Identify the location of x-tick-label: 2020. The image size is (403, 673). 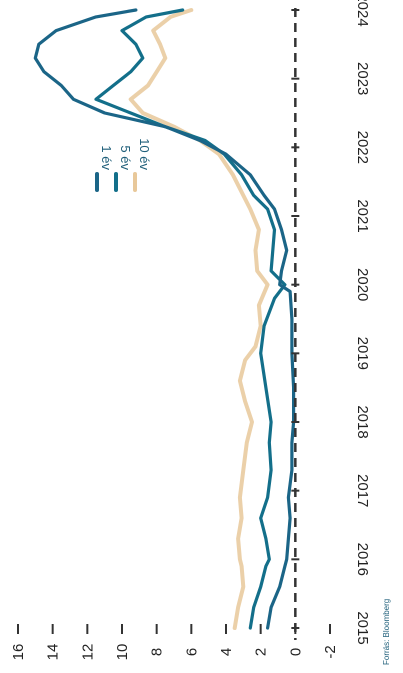
(362, 284).